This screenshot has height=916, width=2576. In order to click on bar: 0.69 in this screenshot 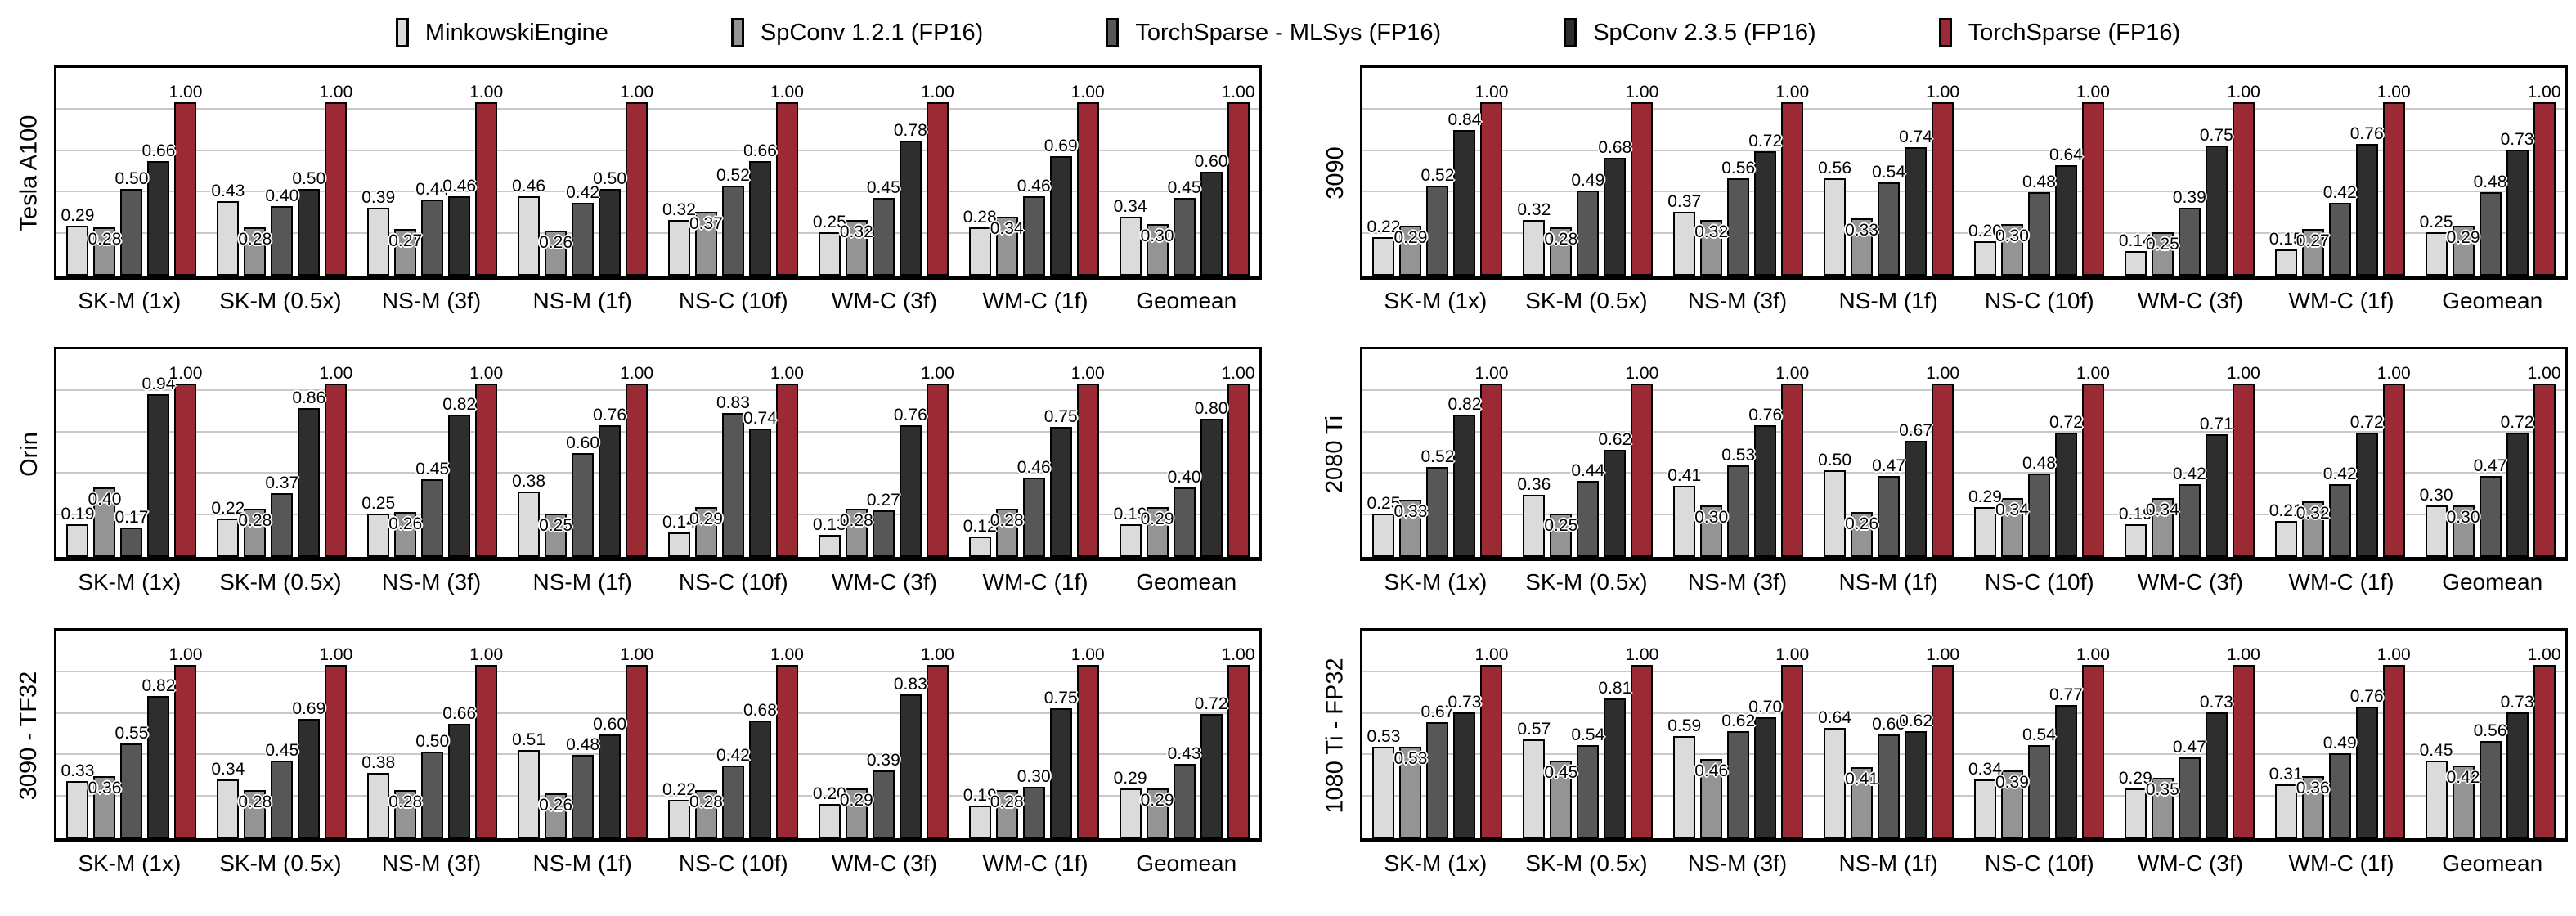, I will do `click(308, 768)`.